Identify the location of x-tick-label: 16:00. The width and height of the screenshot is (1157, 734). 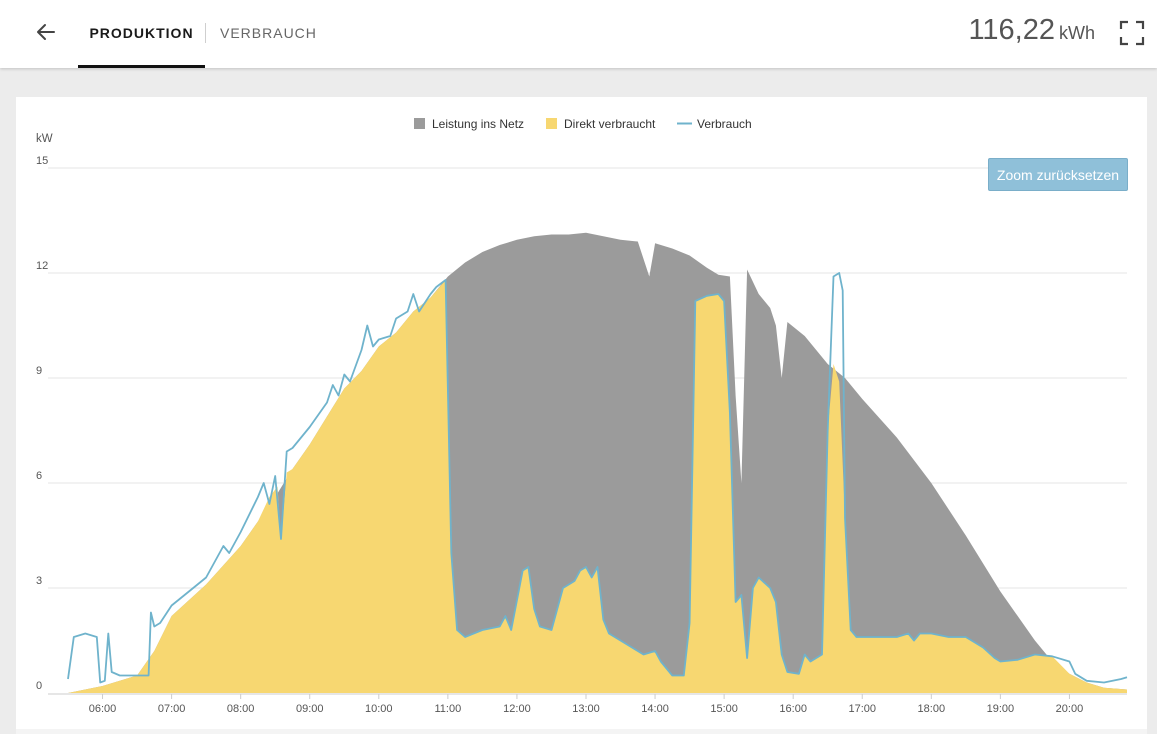
(793, 709).